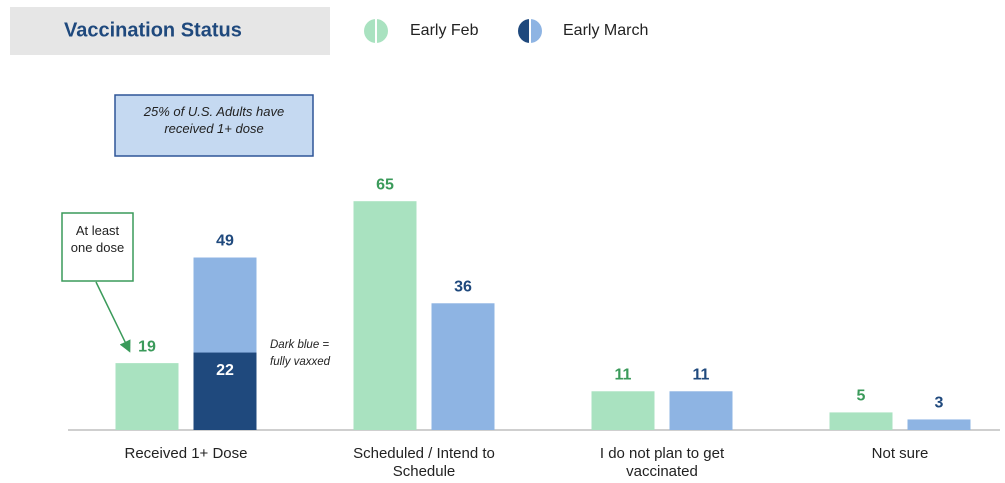 The width and height of the screenshot is (1005, 483). Describe the element at coordinates (662, 462) in the screenshot. I see `x-tick-label: I do not plan to get vaccinated` at that location.